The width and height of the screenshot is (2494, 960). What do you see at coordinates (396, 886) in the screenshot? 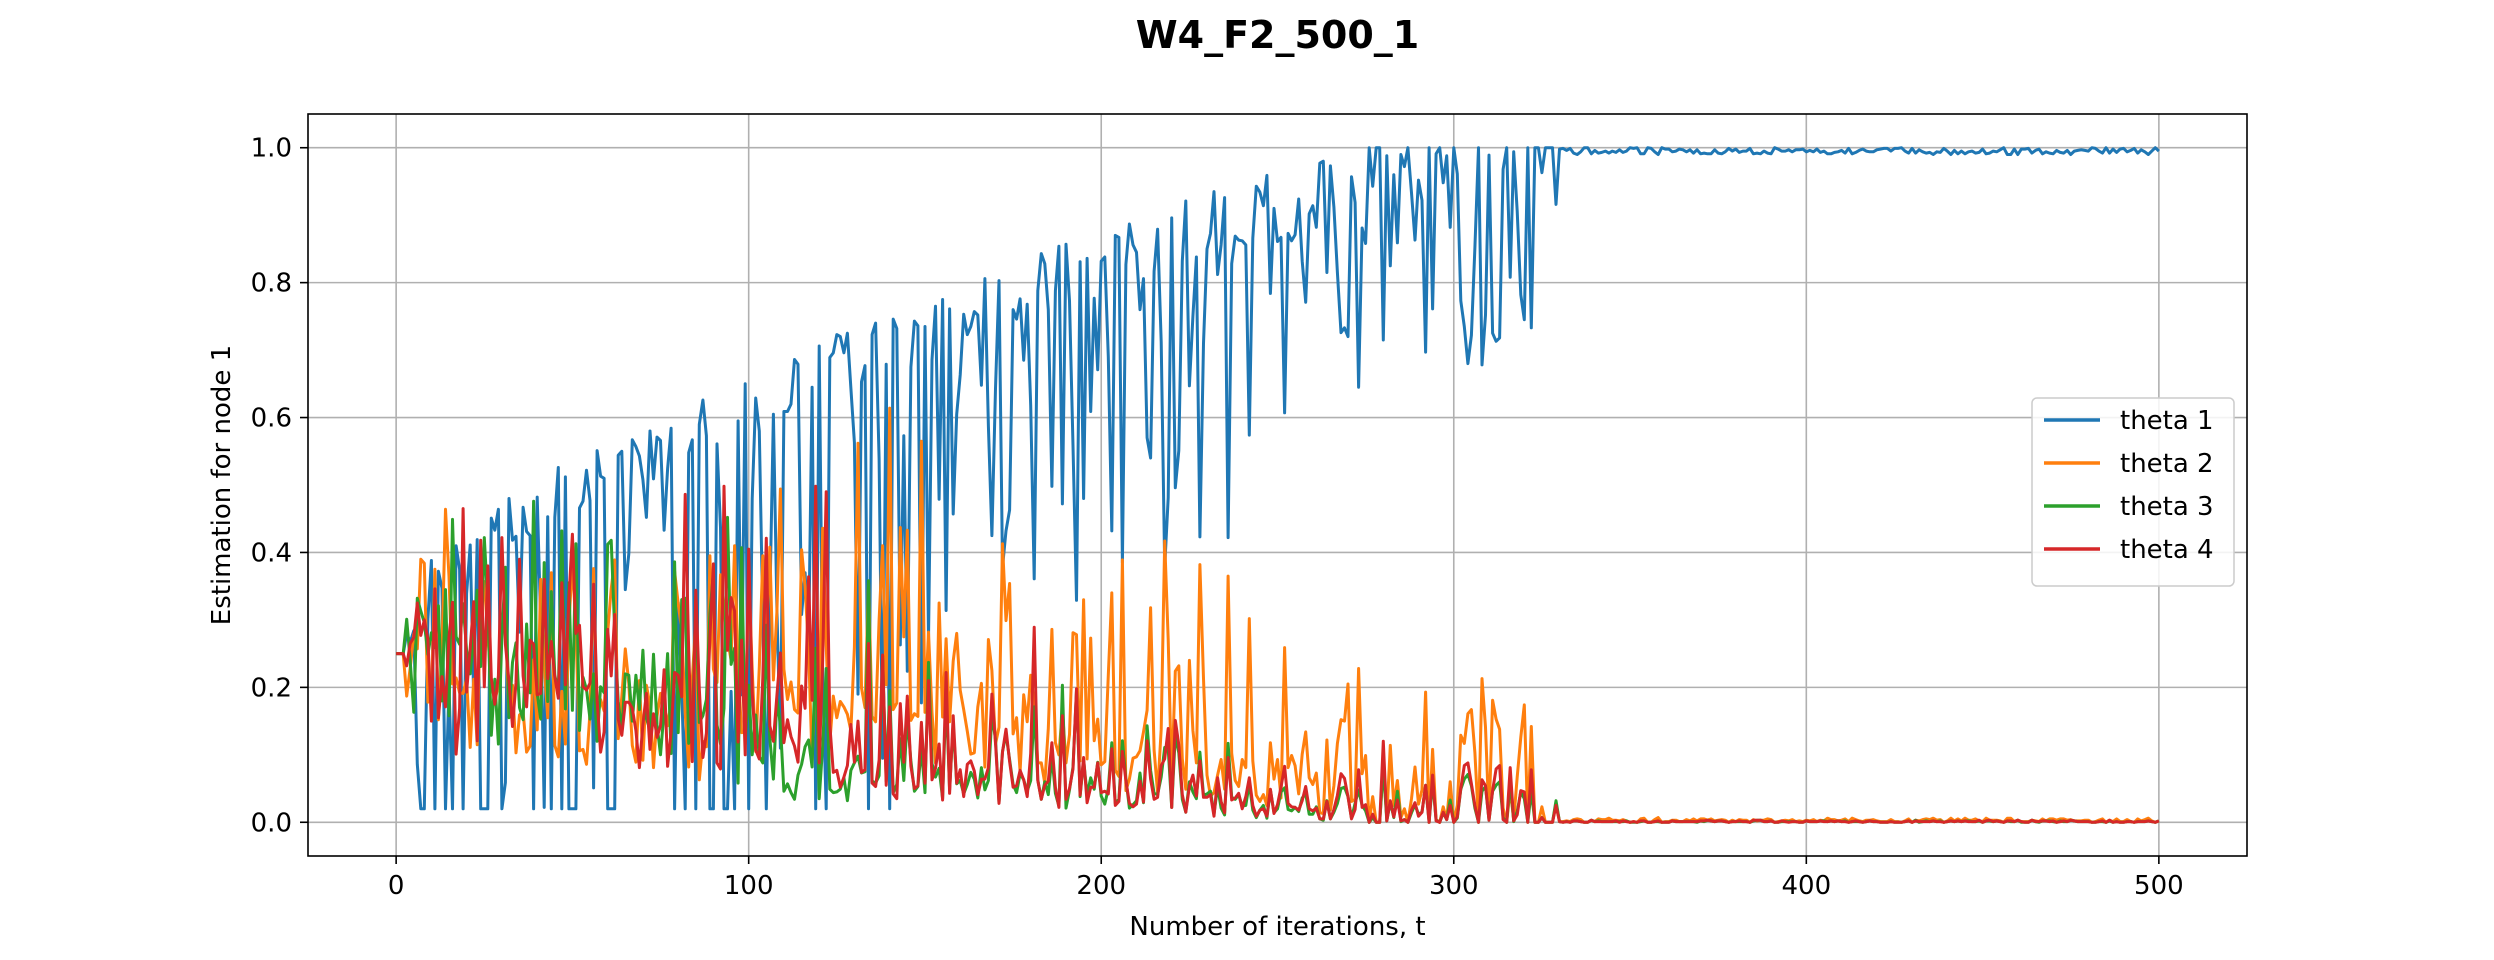
I see `x-tick-label: 0` at bounding box center [396, 886].